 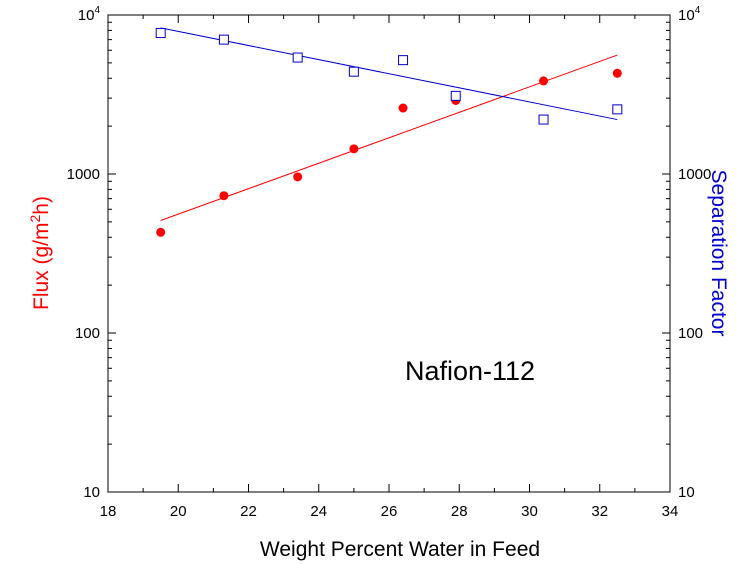 I want to click on y2-axis-title: Separation Factor, so click(x=718, y=253).